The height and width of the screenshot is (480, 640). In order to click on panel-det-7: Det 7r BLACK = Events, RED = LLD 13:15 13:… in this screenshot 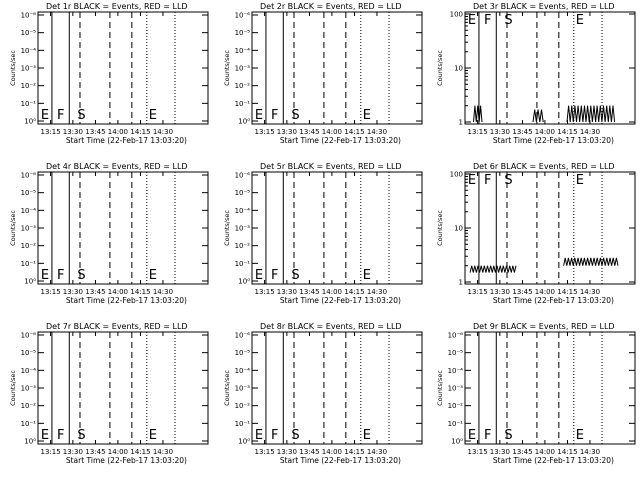, I will do `click(109, 393)`.